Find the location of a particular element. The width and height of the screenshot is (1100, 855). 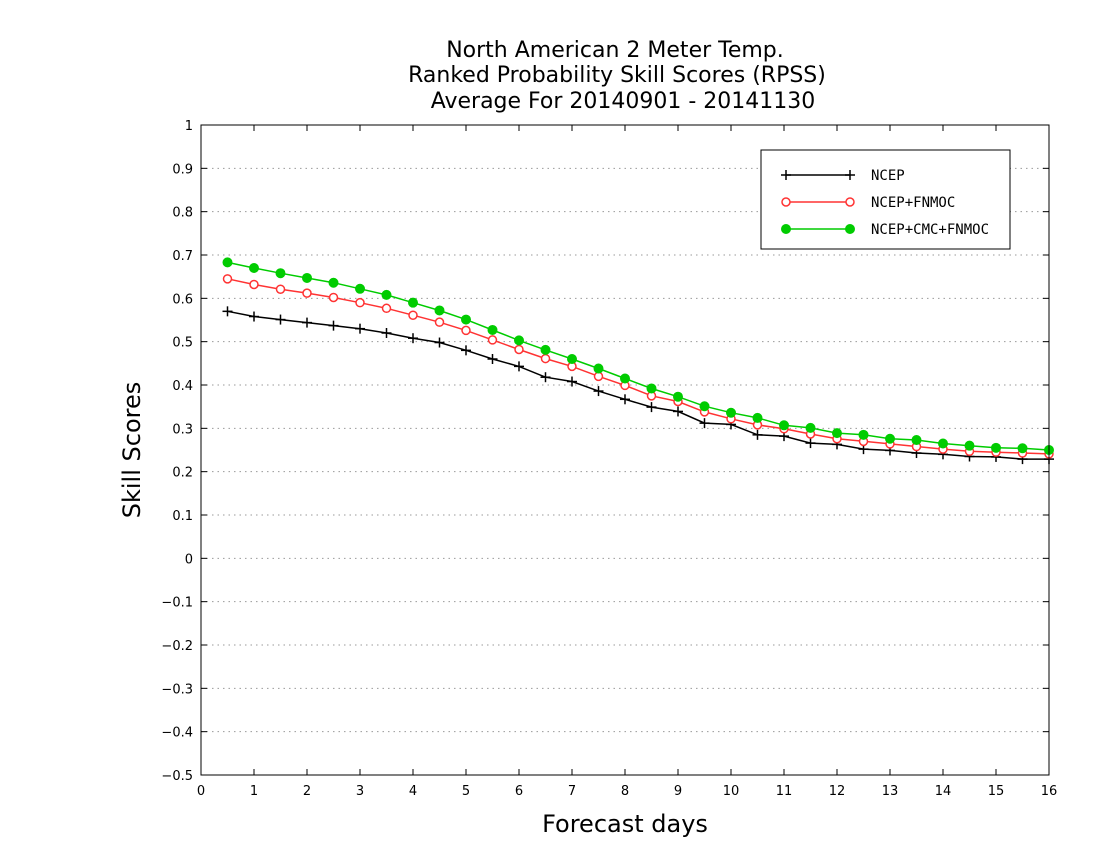

legend-entry: NCEP+CMC+FNMOC is located at coordinates (885, 230).